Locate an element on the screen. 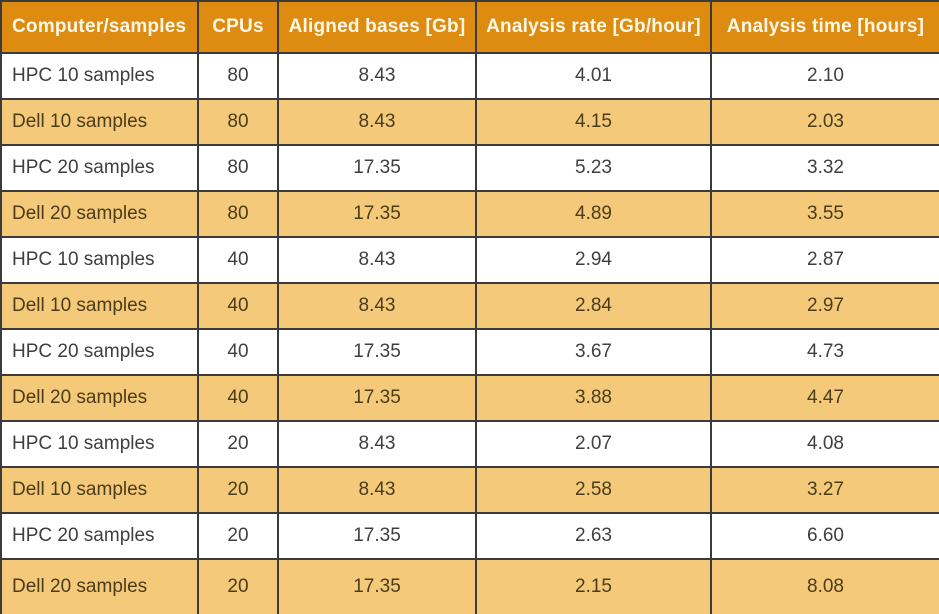 The image size is (939, 614). cell-analysis-rate: 3.88 is located at coordinates (593, 398).